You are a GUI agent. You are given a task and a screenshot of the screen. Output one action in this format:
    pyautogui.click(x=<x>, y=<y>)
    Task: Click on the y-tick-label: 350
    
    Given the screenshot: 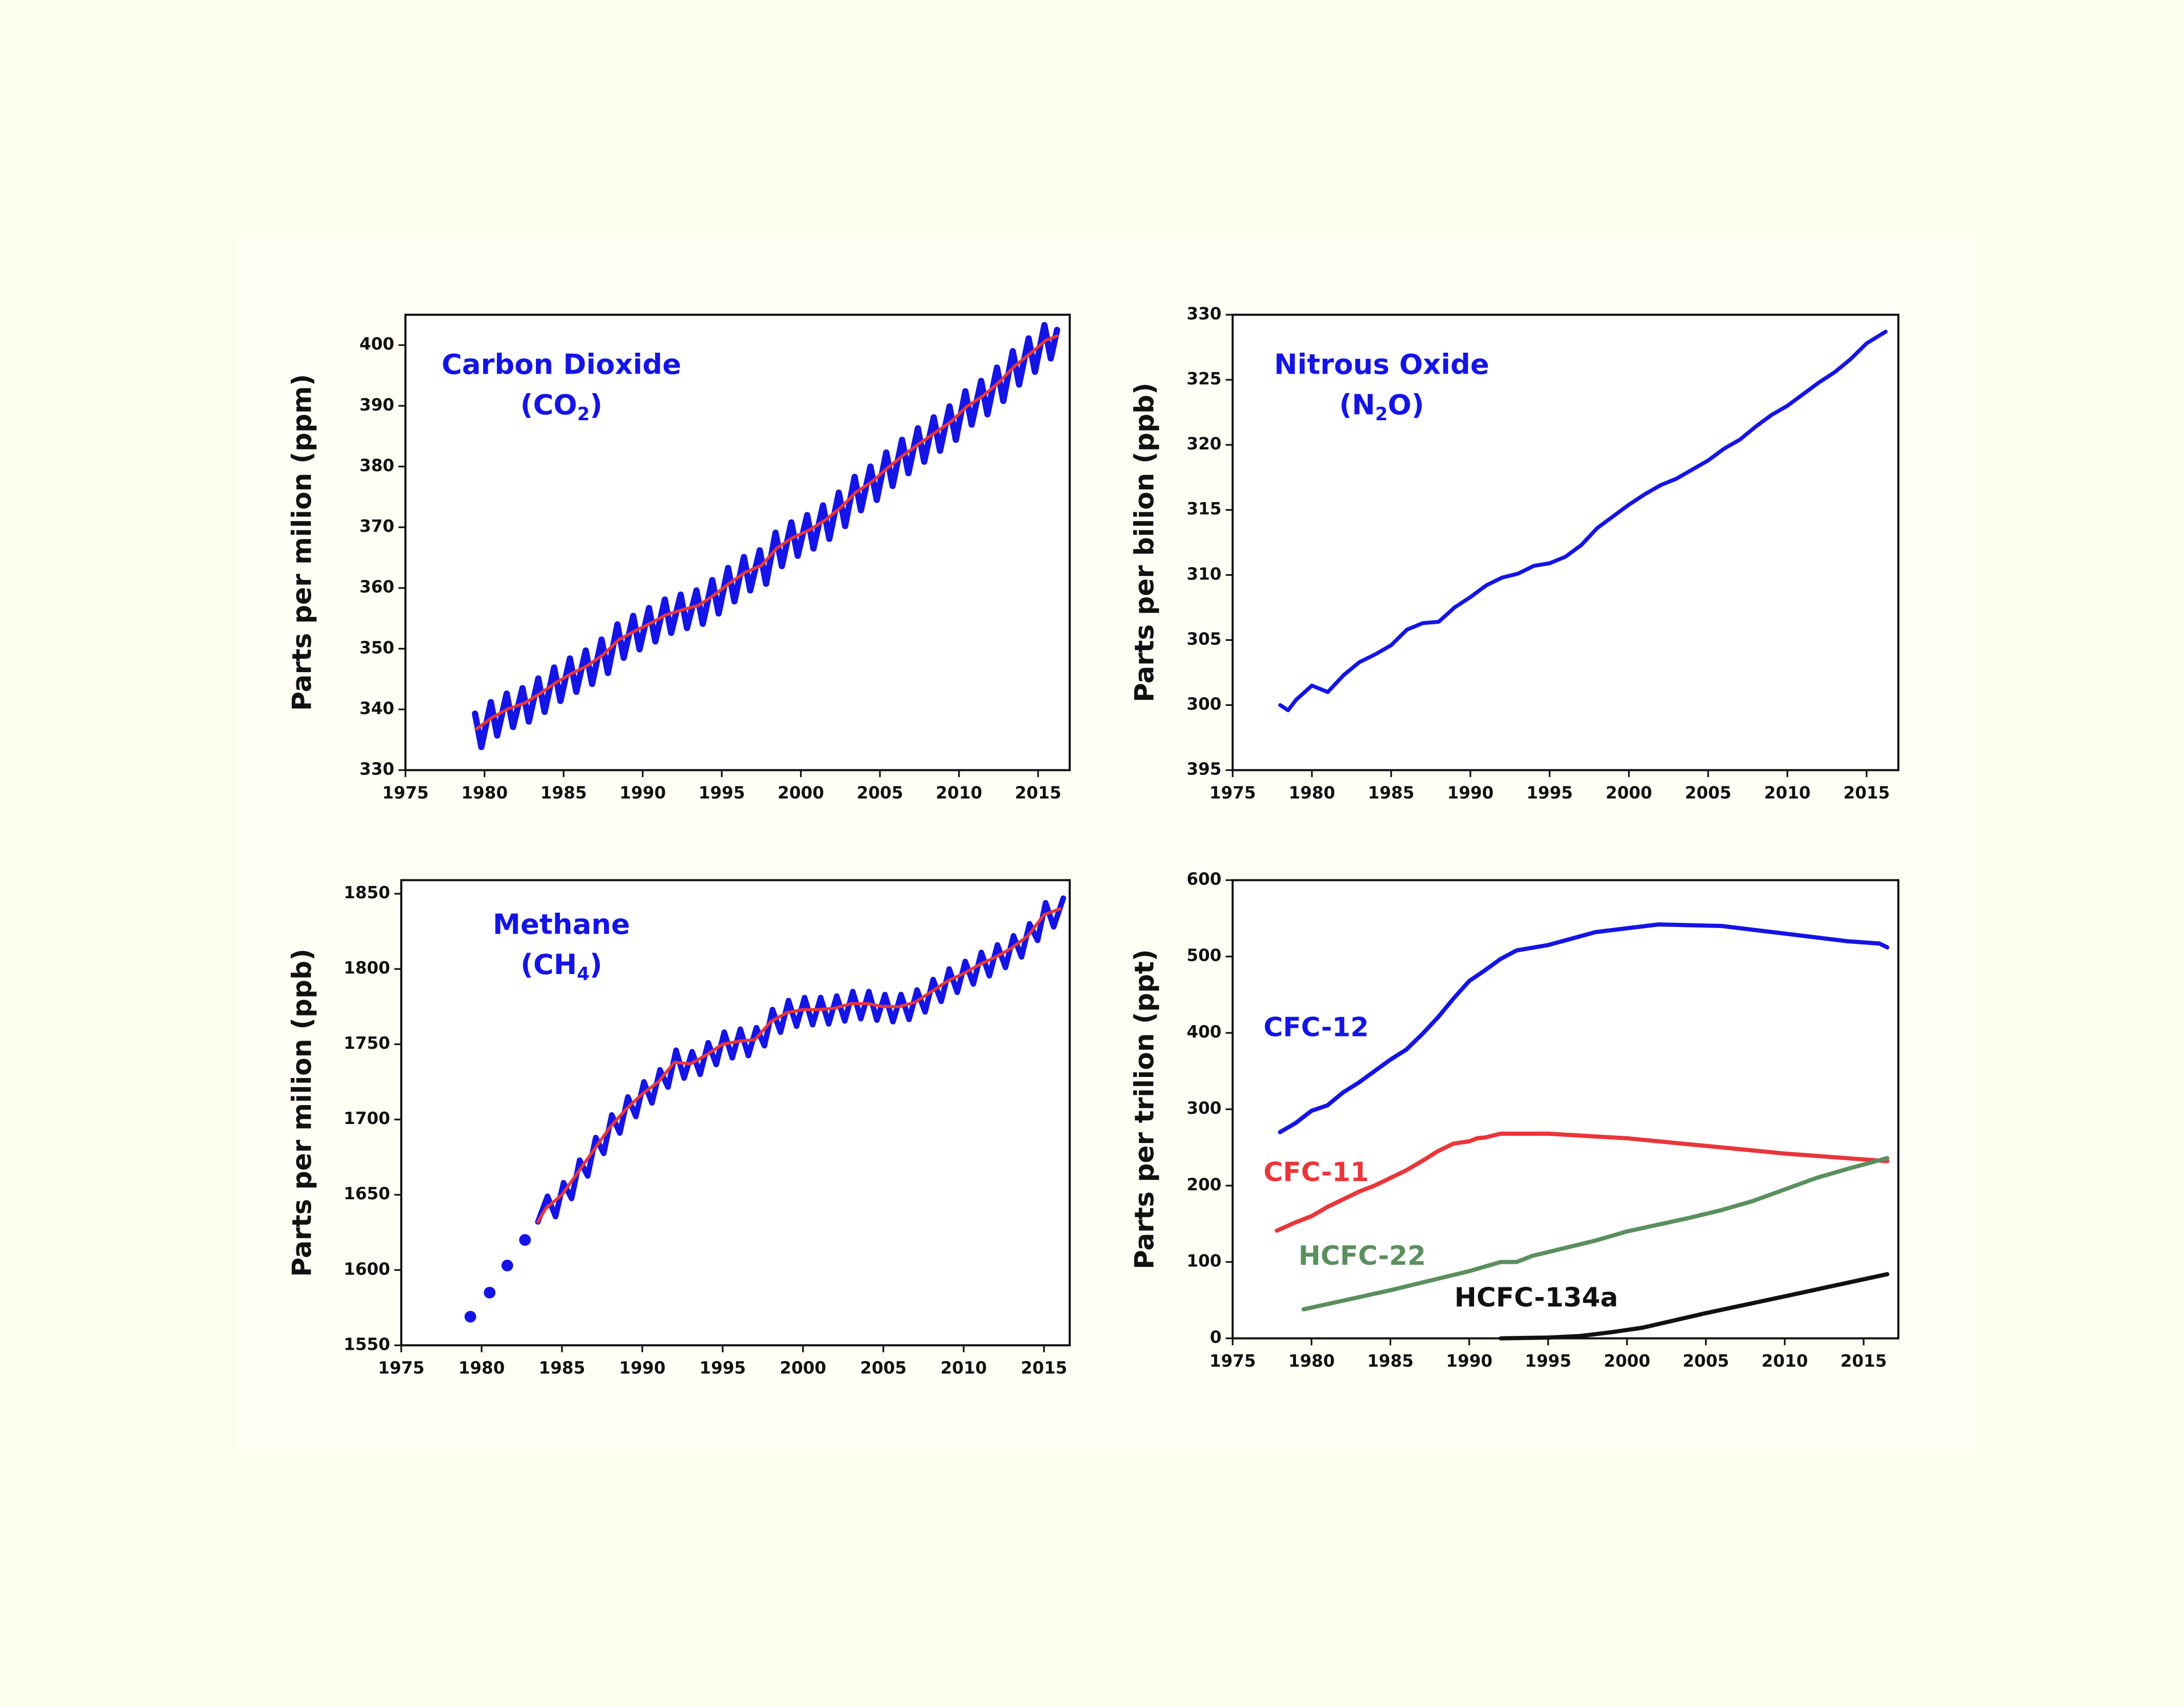 What is the action you would take?
    pyautogui.click(x=376, y=647)
    